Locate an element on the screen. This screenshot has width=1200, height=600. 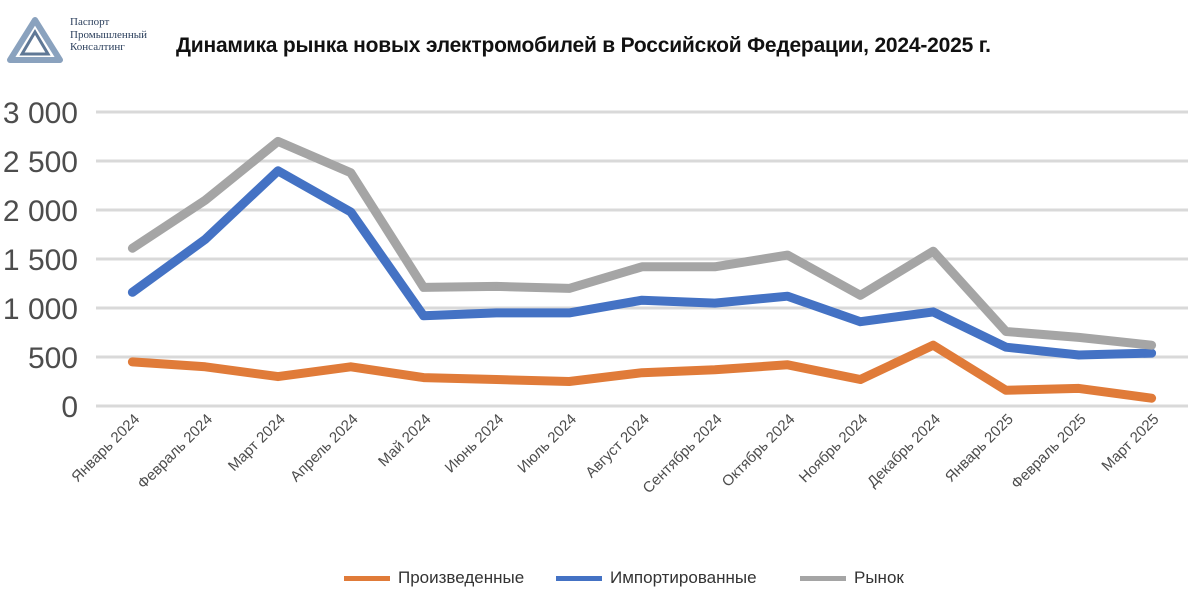
chart-legend: Произведенные Импортированные Рынок is located at coordinates (600, 580).